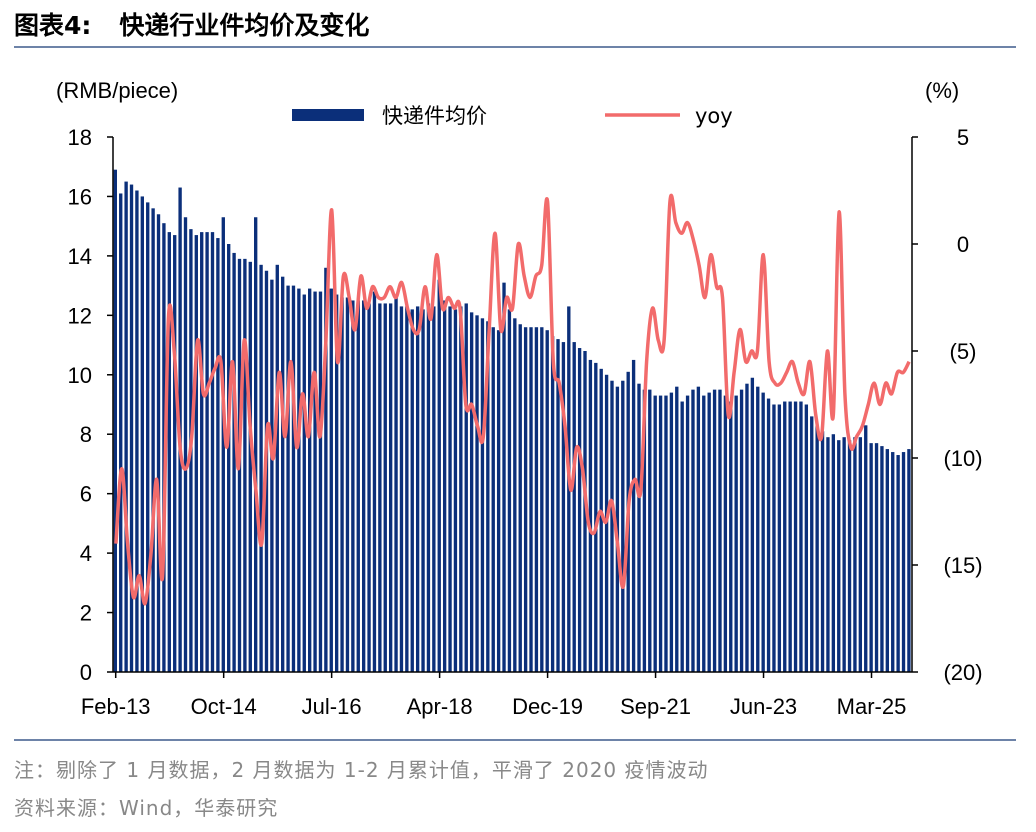 Image resolution: width=1036 pixels, height=832 pixels. I want to click on footer-rule, so click(515, 740).